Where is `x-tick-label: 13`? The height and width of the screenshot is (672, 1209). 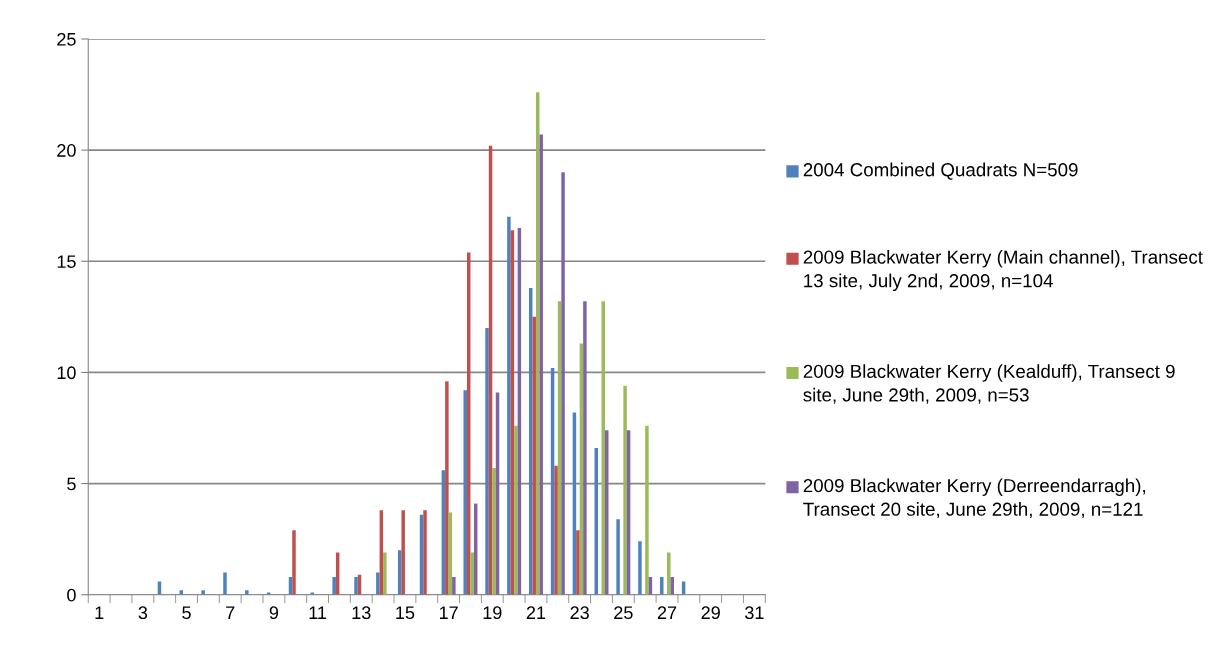 x-tick-label: 13 is located at coordinates (361, 613).